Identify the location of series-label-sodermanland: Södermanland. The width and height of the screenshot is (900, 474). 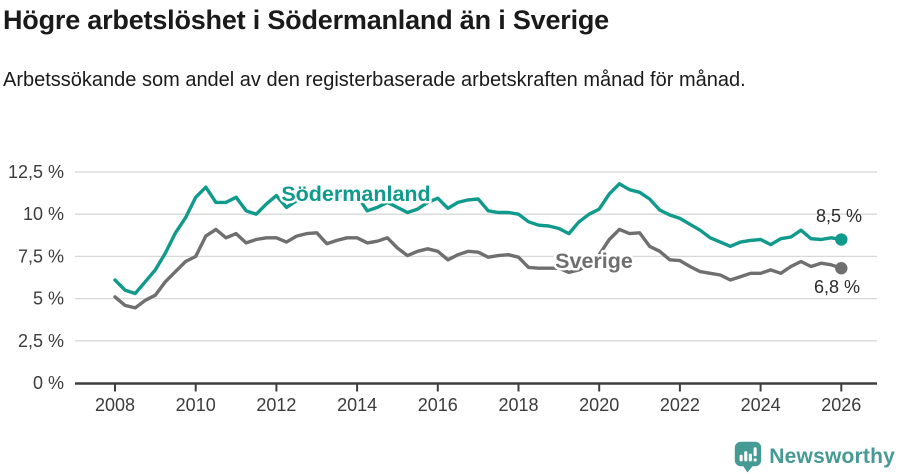
(355, 194).